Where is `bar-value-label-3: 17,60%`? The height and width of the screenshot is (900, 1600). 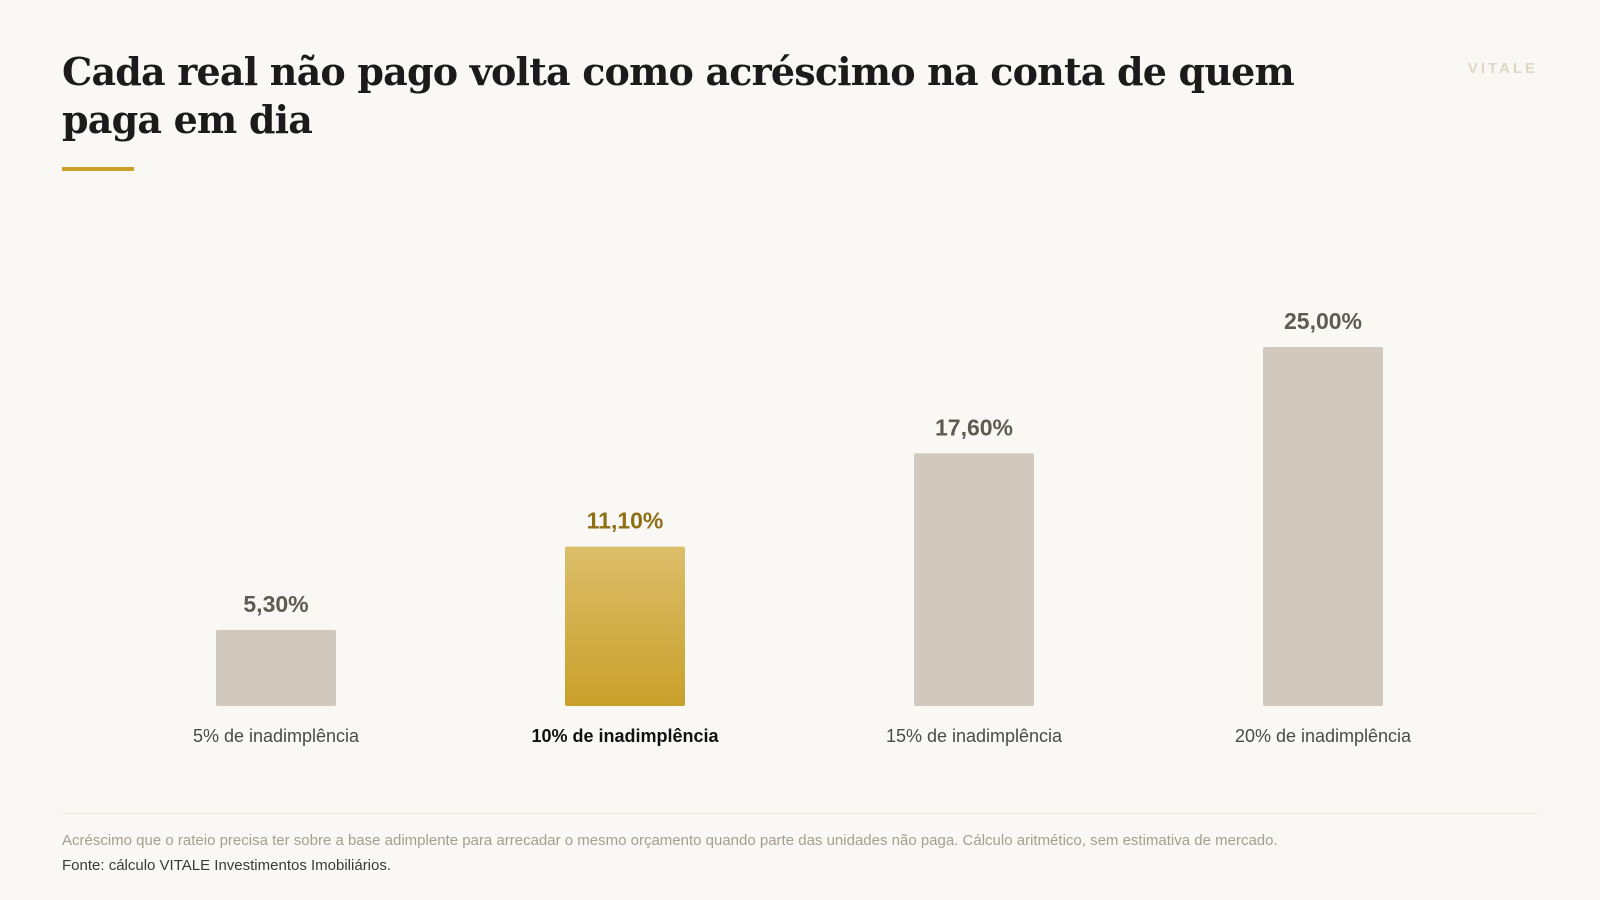 bar-value-label-3: 17,60% is located at coordinates (974, 427).